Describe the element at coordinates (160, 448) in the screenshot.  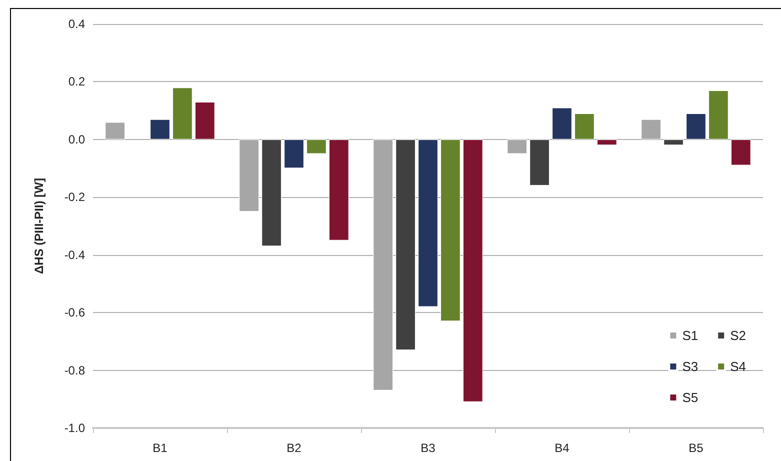
I see `x-tick-label: B1` at that location.